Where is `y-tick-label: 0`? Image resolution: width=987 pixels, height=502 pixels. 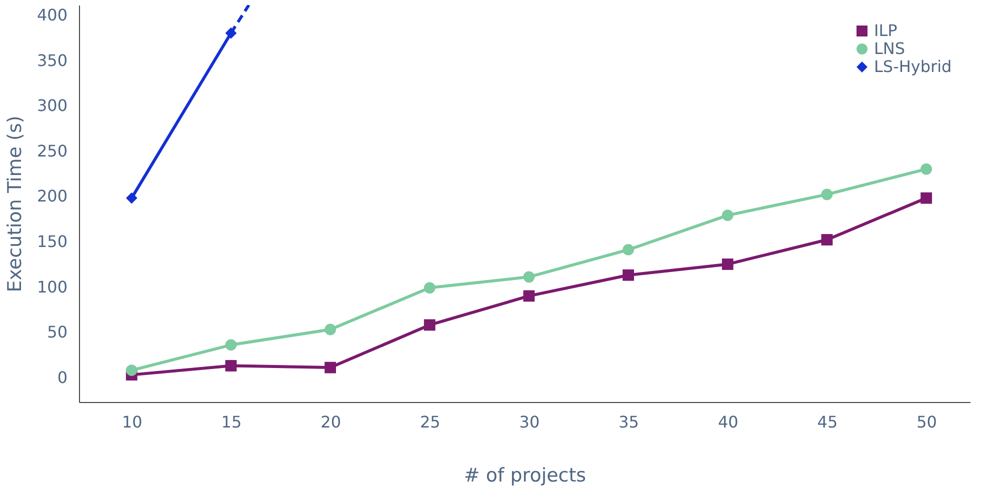
y-tick-label: 0 is located at coordinates (62, 378).